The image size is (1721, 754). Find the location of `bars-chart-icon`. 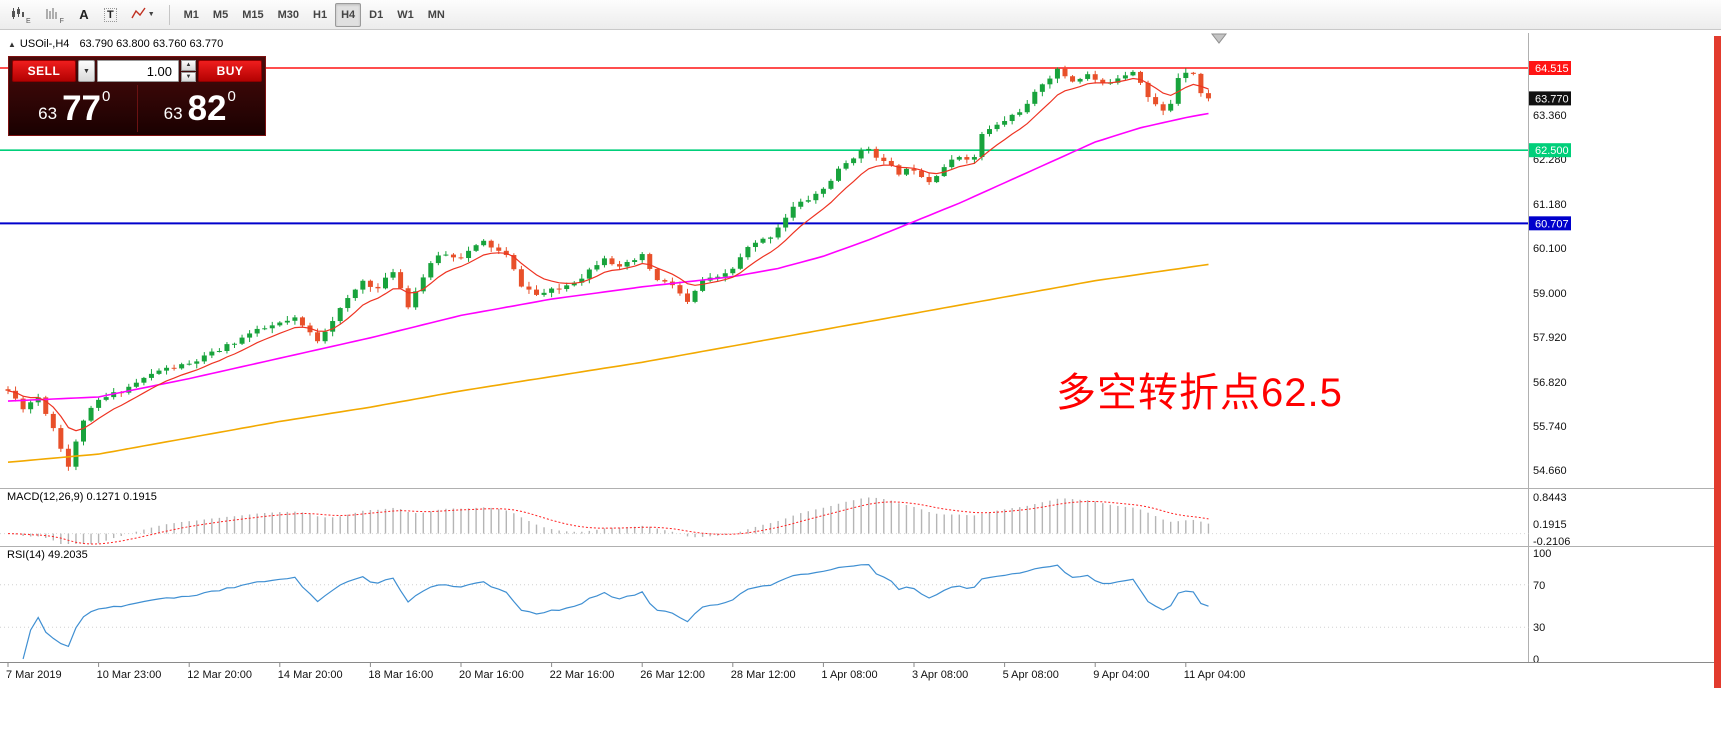

bars-chart-icon is located at coordinates (52, 14).